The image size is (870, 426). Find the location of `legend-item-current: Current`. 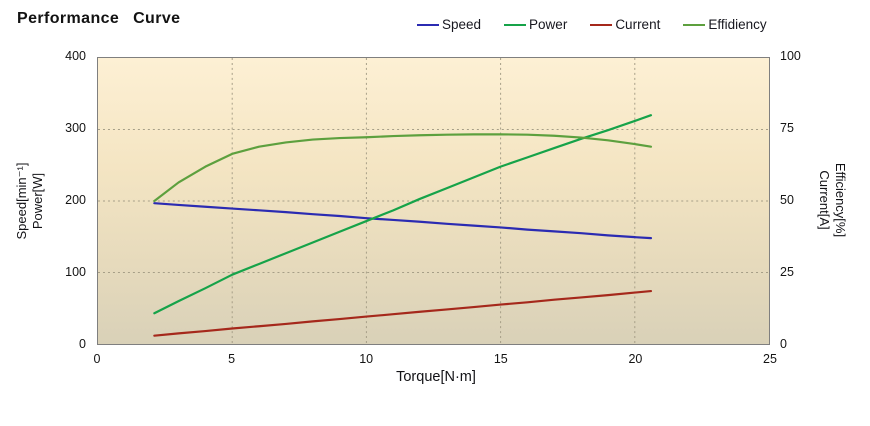

legend-item-current: Current is located at coordinates (625, 25).